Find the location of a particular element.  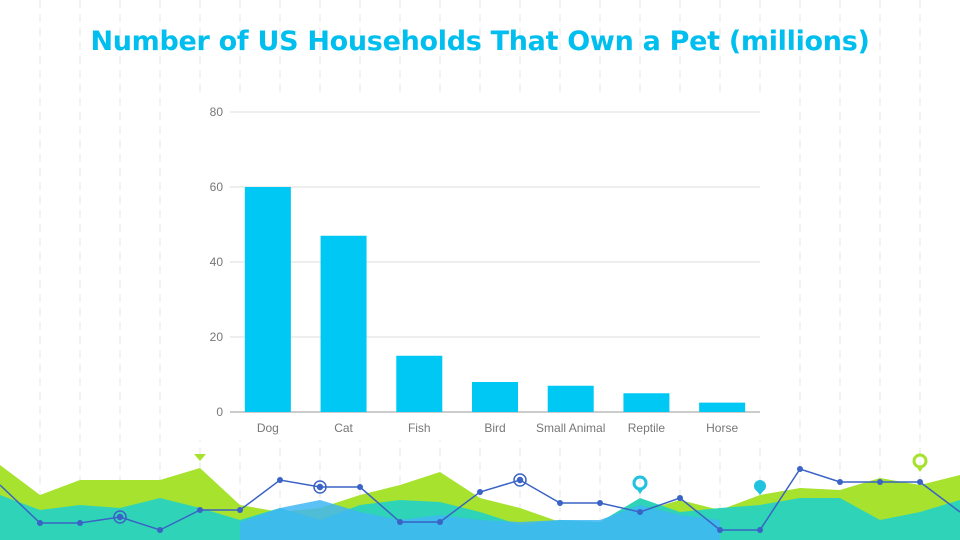

blue-mountain-wave is located at coordinates (480, 520).